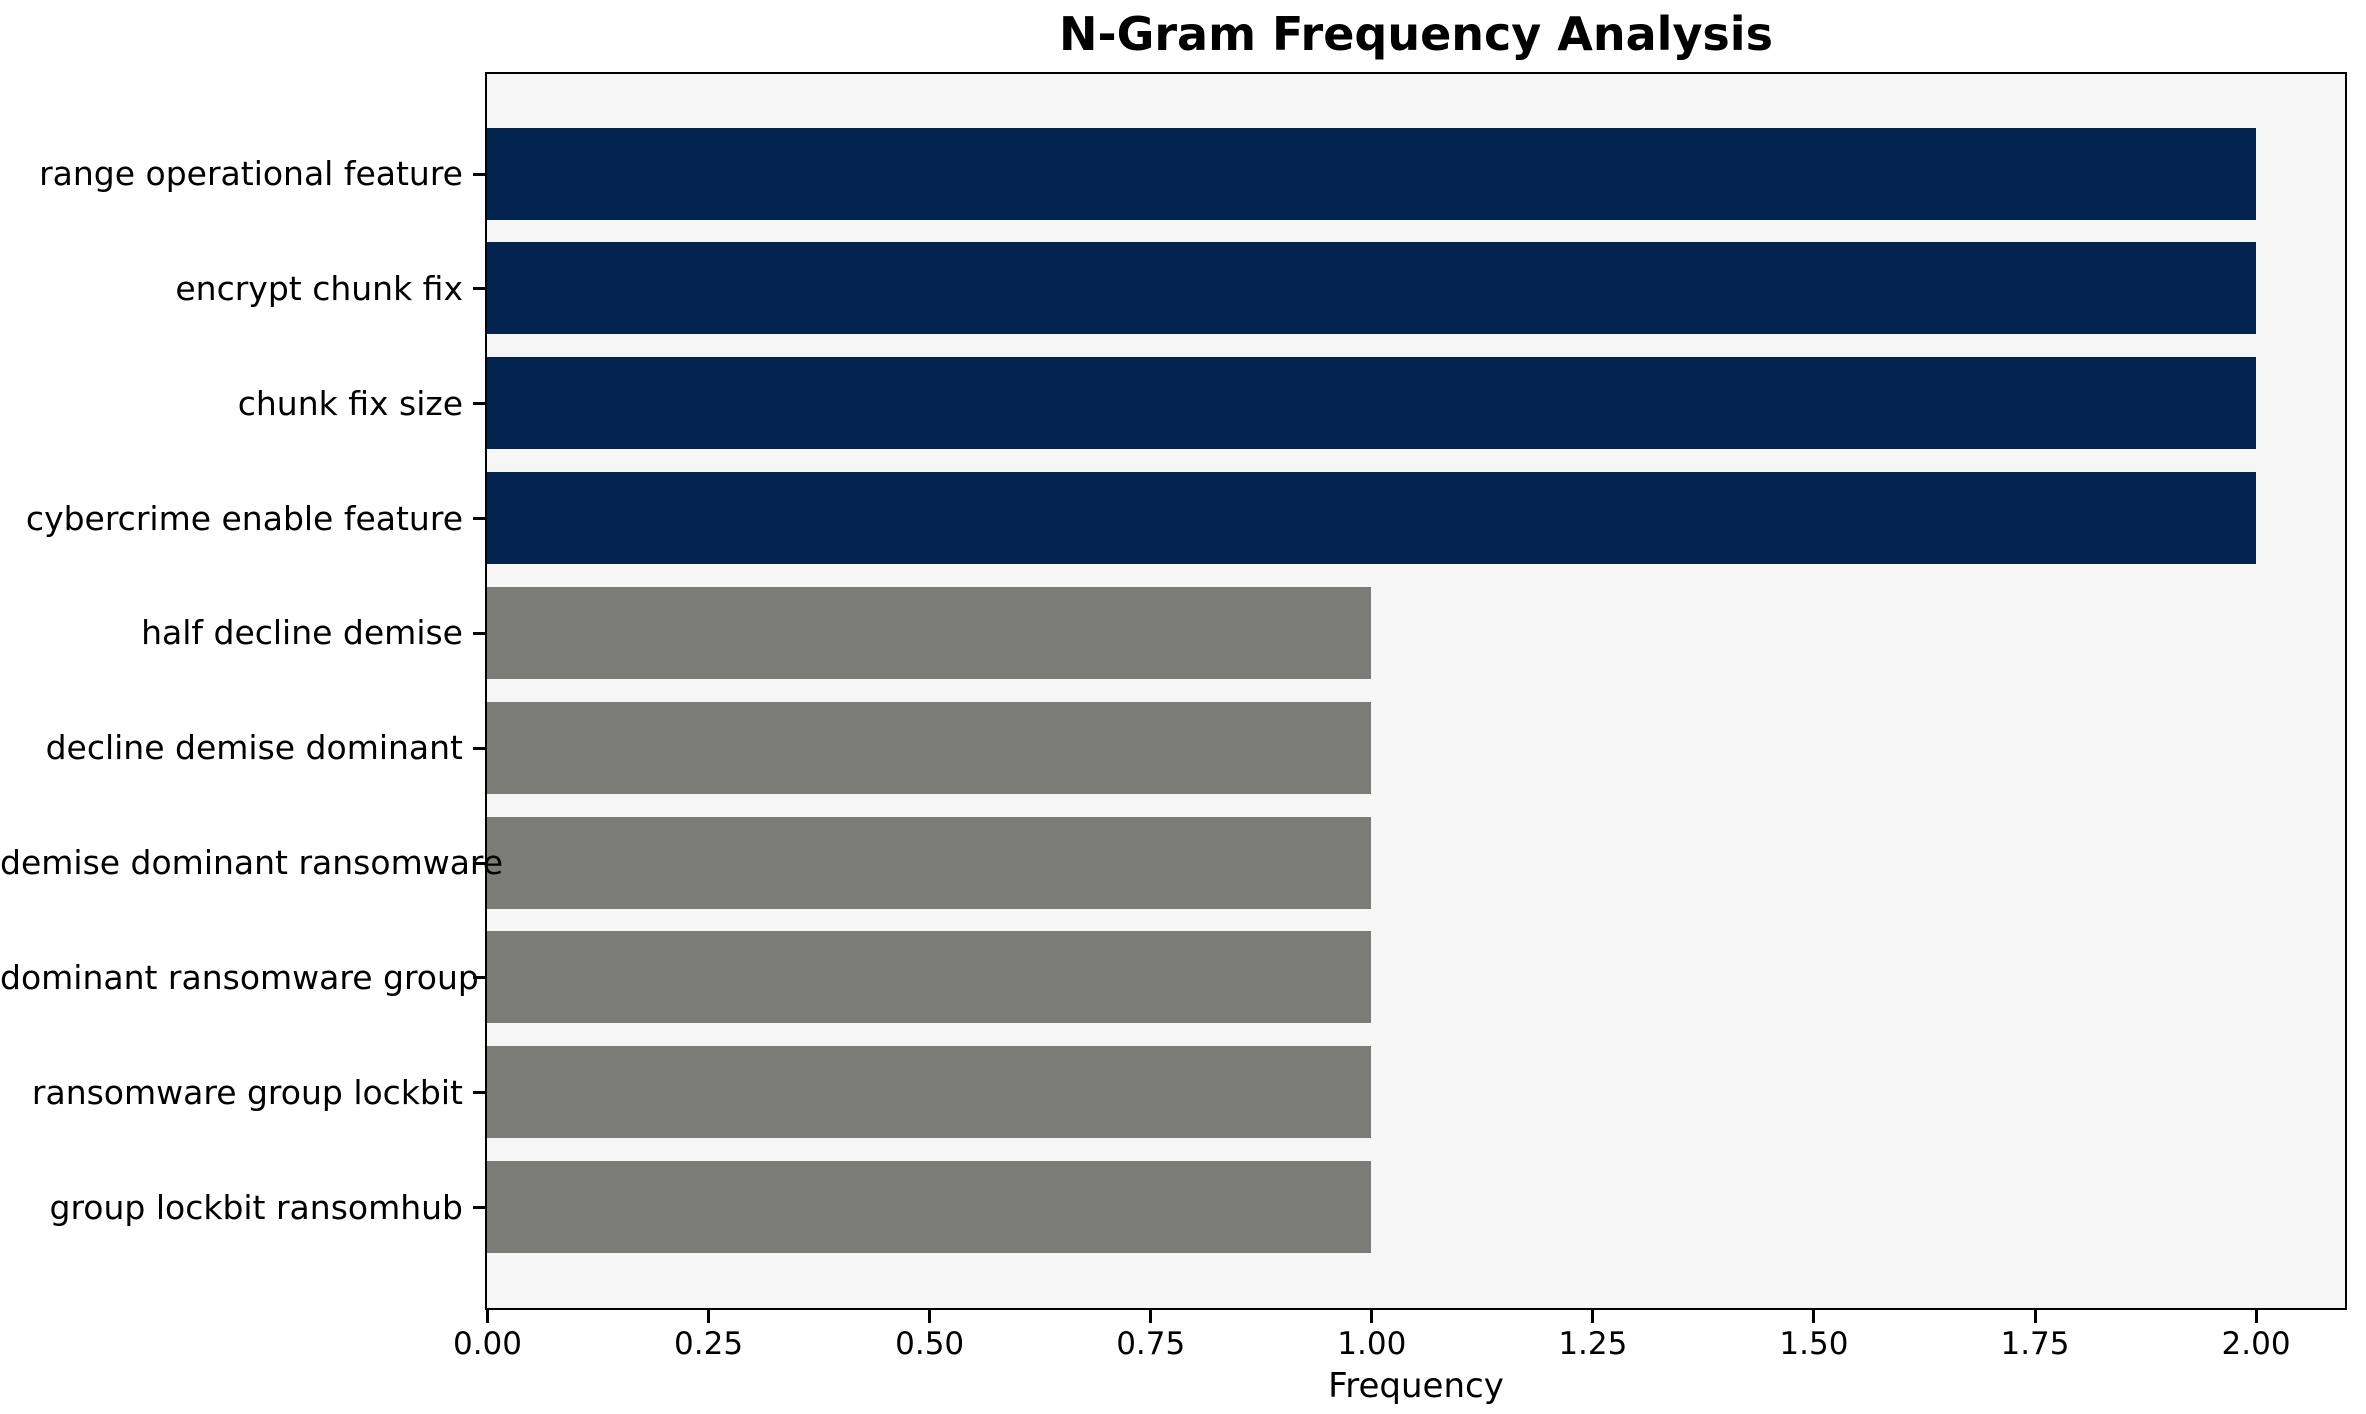  I want to click on y-axis-label: half decline demise, so click(302, 633).